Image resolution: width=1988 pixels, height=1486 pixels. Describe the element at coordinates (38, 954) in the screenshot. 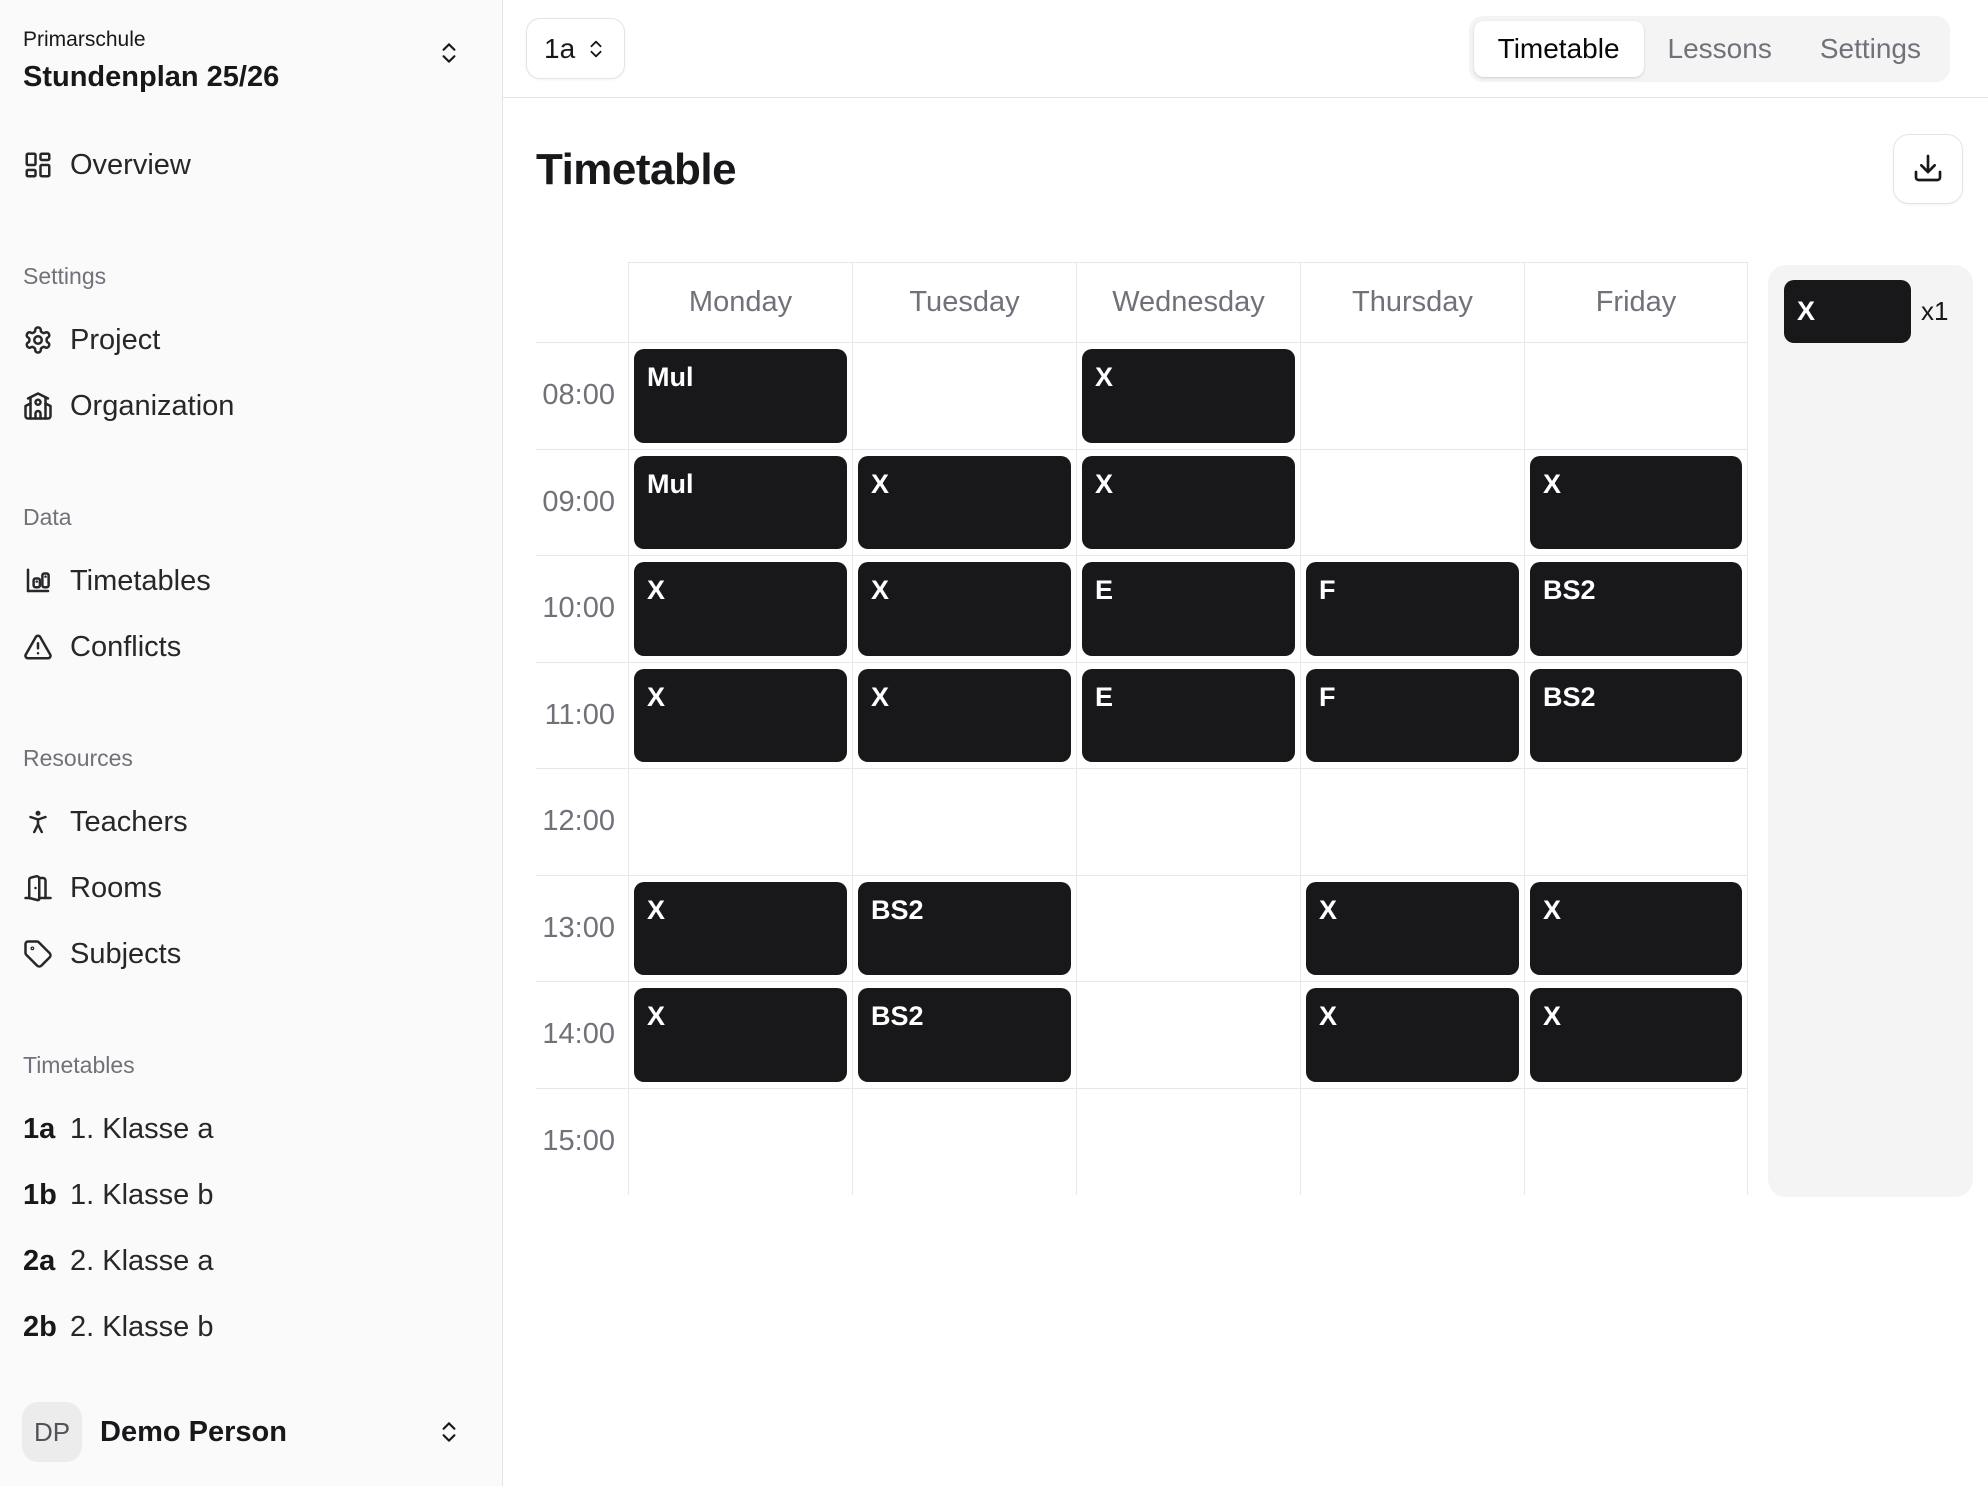

I see `tag-icon` at that location.